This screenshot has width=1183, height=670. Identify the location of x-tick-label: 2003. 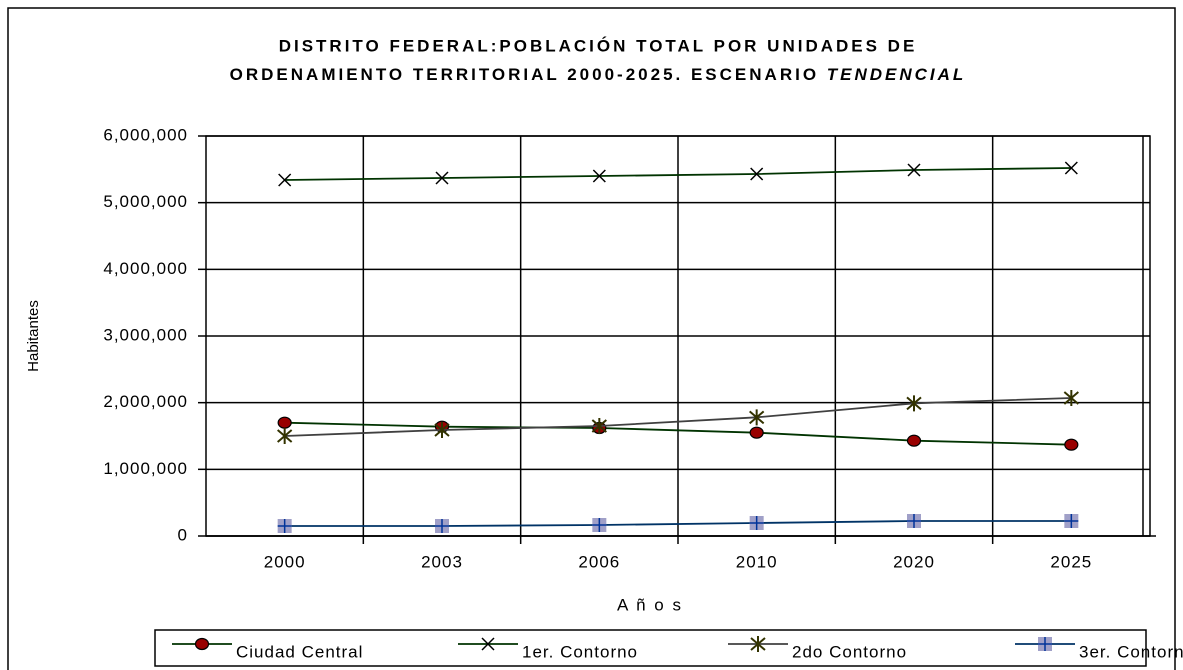
(442, 561).